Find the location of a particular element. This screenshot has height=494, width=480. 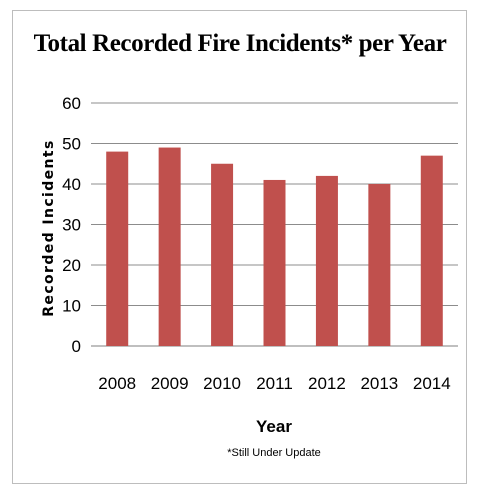

bar-2011 is located at coordinates (274, 262).